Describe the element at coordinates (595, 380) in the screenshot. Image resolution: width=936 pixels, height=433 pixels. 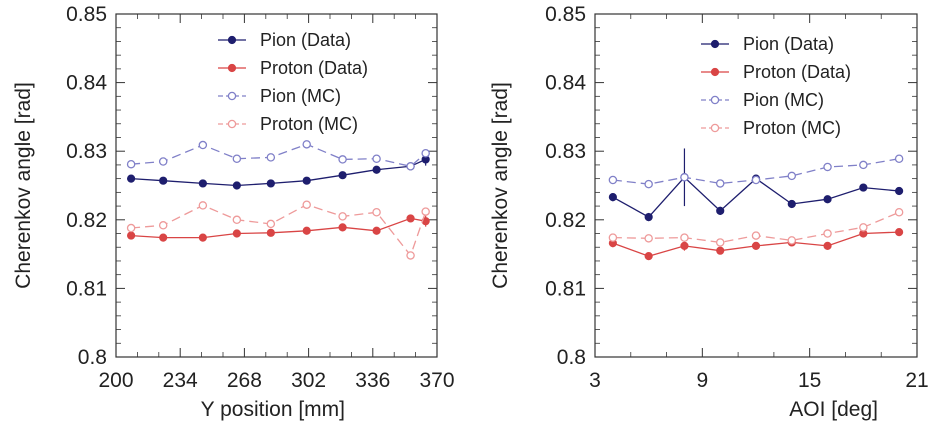
I see `x-tick-label: 3` at that location.